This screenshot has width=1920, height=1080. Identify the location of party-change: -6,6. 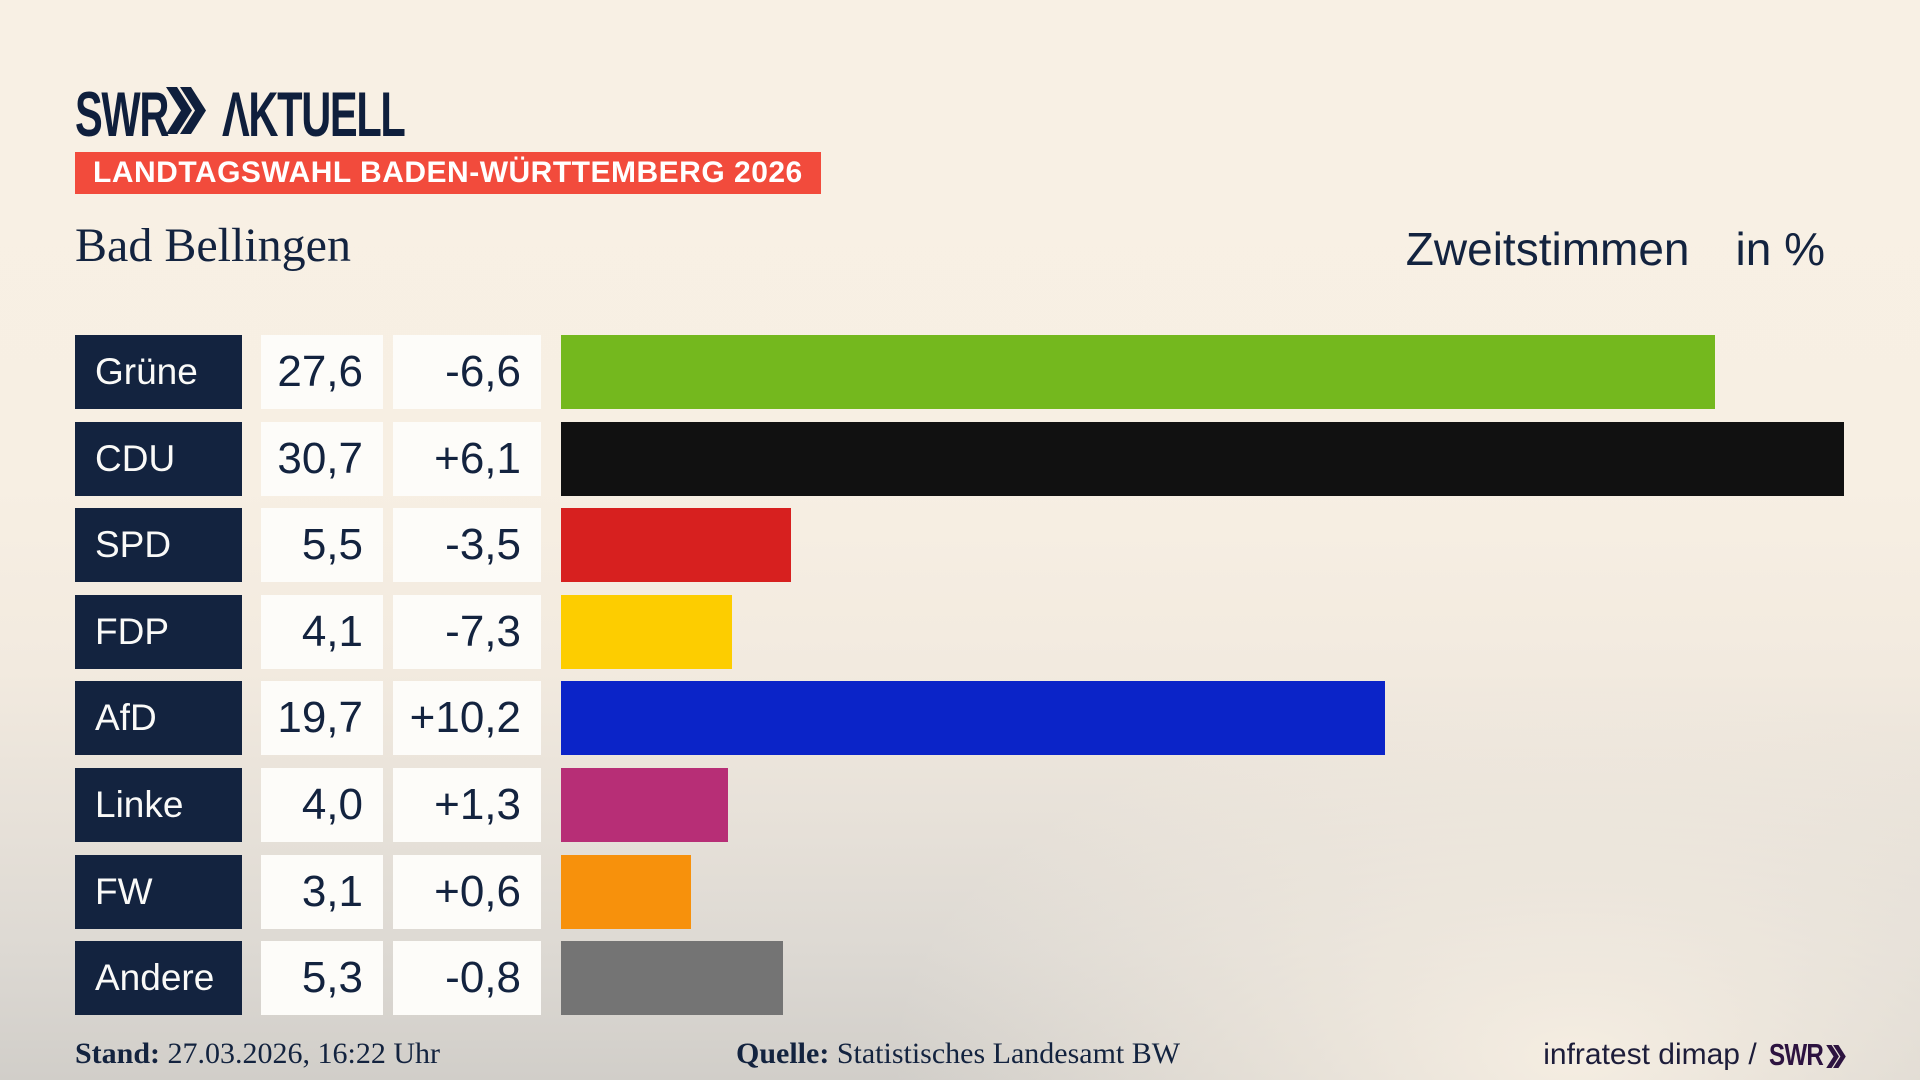
(467, 372).